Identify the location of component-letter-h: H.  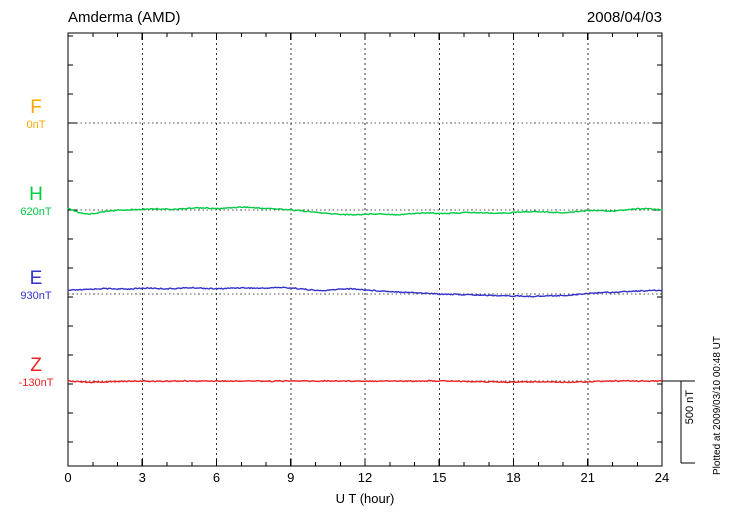
(36, 194).